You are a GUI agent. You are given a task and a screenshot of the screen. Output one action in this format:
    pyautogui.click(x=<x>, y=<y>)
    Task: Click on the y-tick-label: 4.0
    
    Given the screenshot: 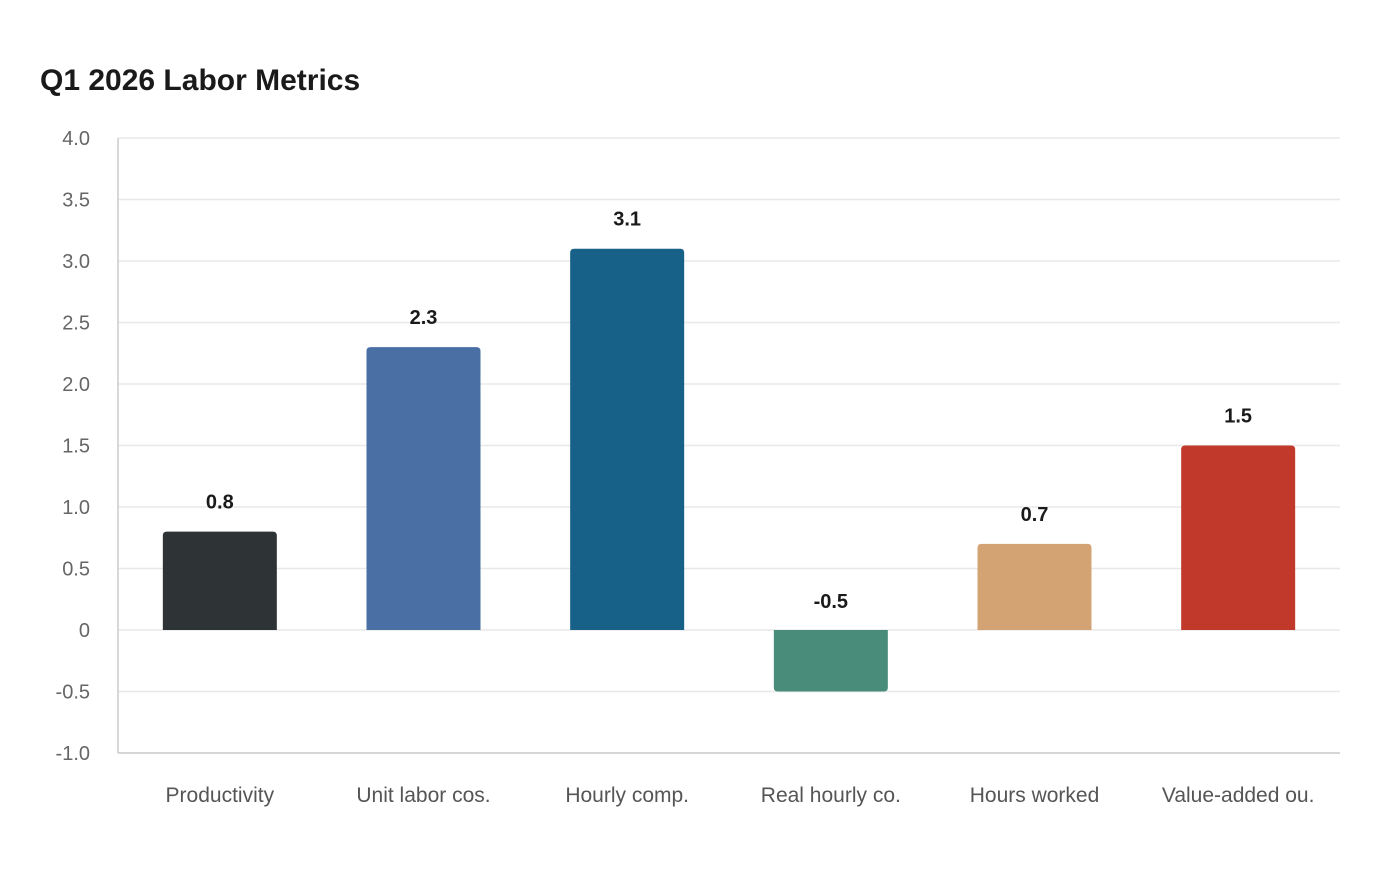 What is the action you would take?
    pyautogui.click(x=76, y=139)
    